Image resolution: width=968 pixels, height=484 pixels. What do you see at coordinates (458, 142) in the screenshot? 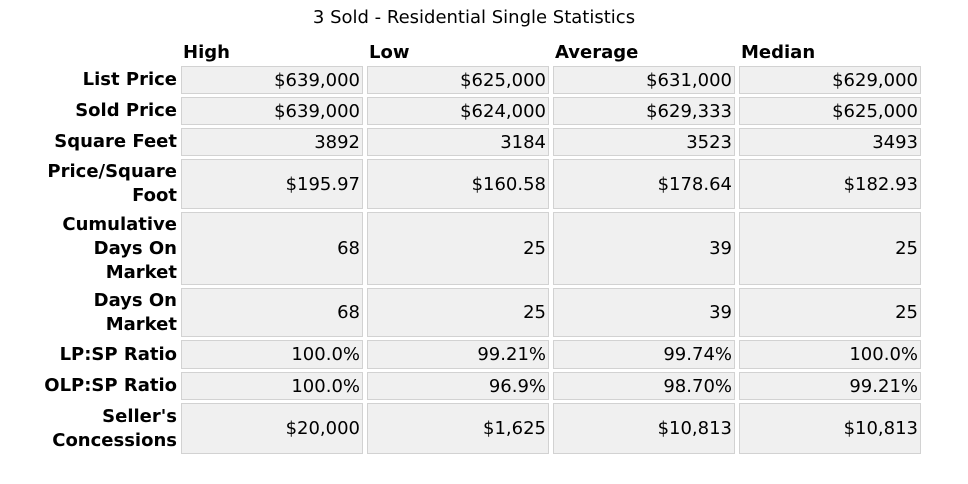
I see `value-cell: 3184` at bounding box center [458, 142].